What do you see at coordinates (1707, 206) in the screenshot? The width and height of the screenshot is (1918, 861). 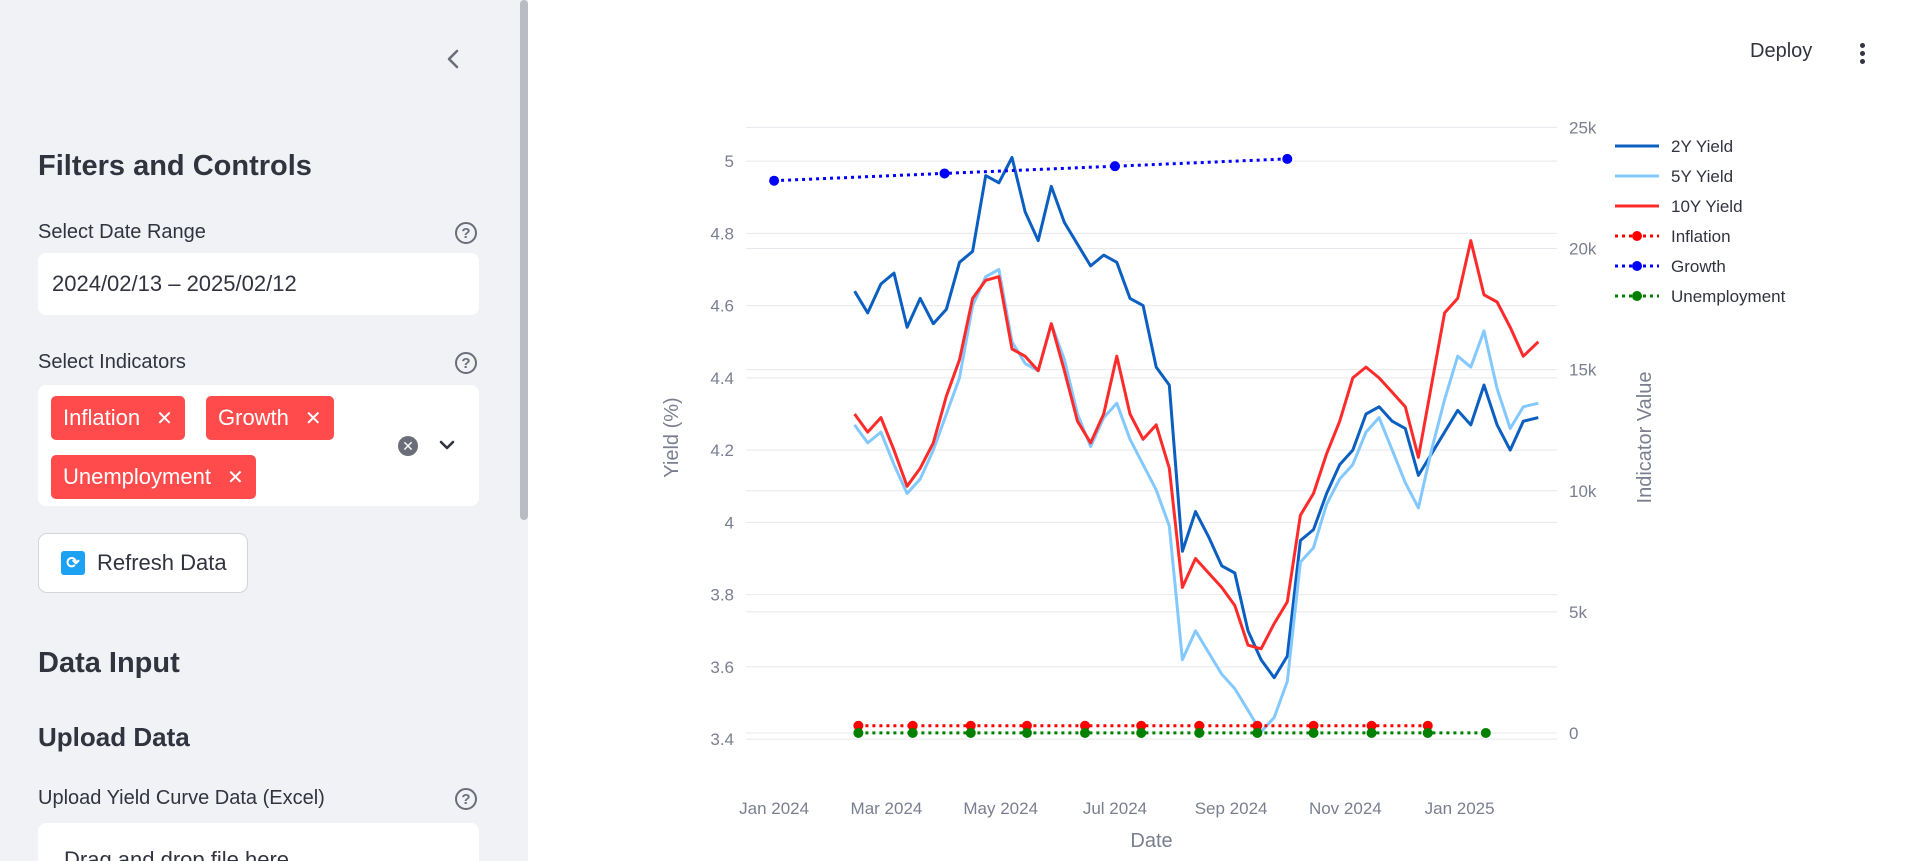 I see `legend-entry: 10Y Yield` at bounding box center [1707, 206].